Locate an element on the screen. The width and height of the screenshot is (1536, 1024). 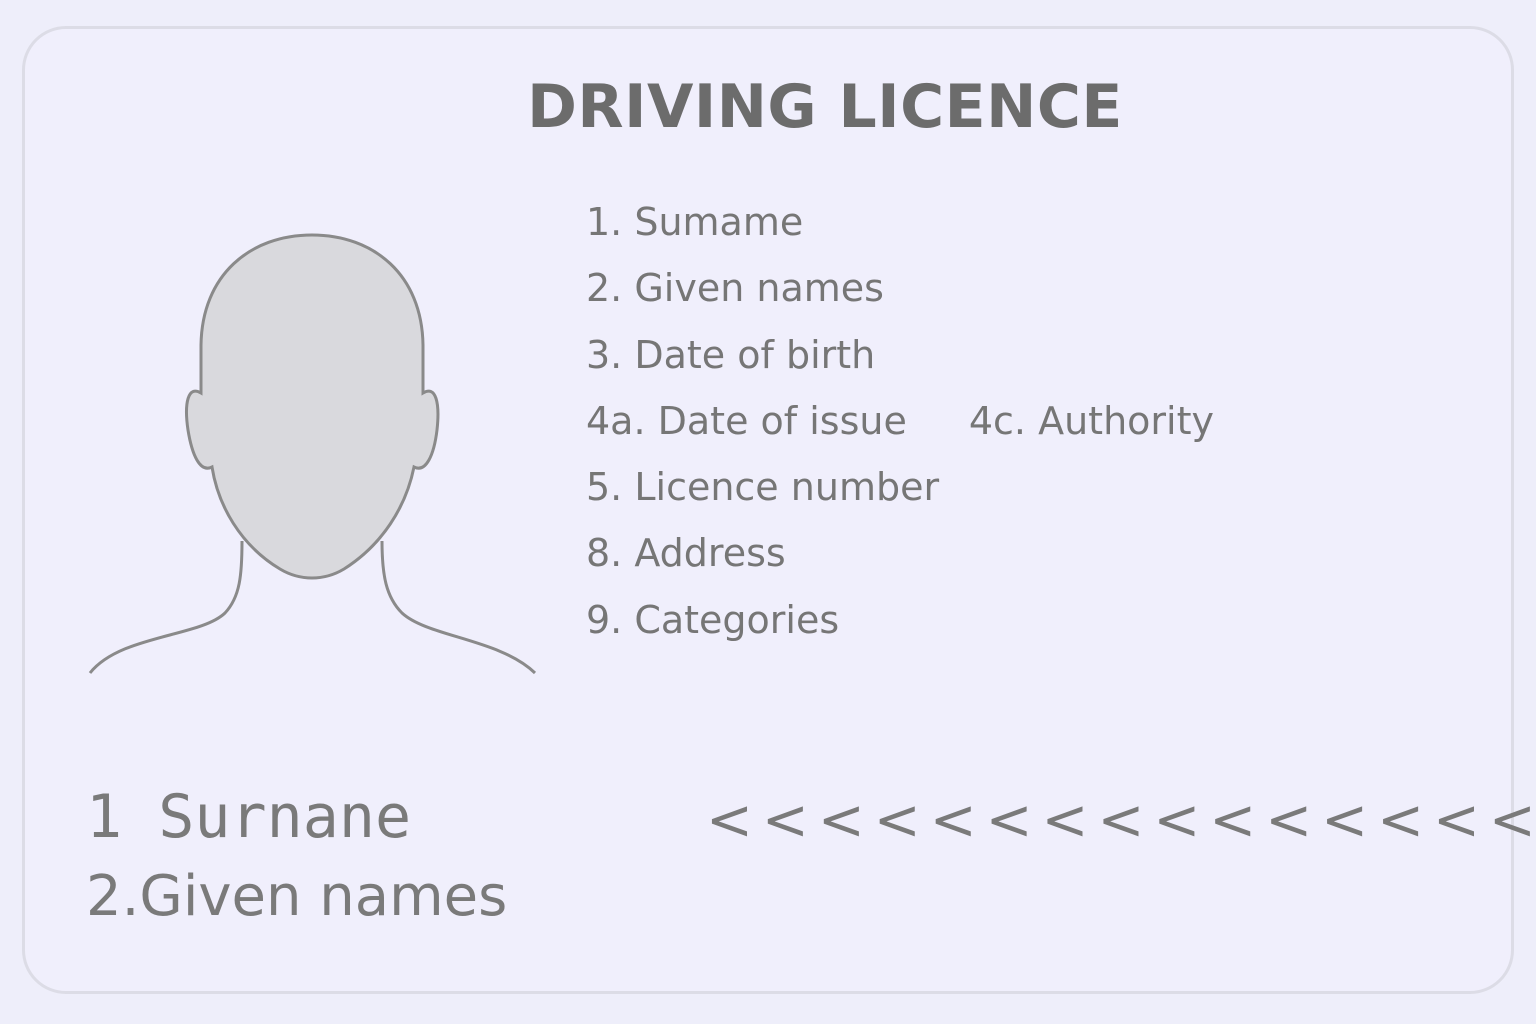
bottom-surname-line: 1 Surnane is located at coordinates (249, 817).